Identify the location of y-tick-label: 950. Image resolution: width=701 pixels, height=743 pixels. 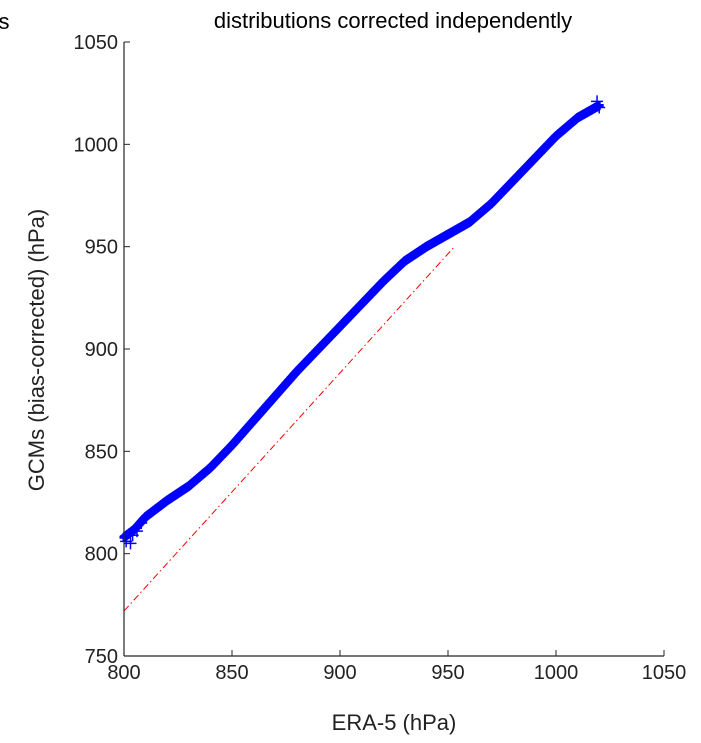
(101, 248).